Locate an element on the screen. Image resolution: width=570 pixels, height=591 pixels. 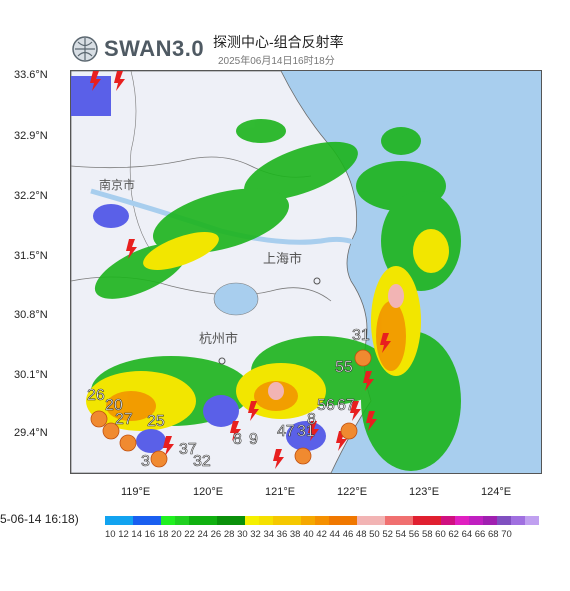
lat-label: 32.2°N is located at coordinates (31, 196).